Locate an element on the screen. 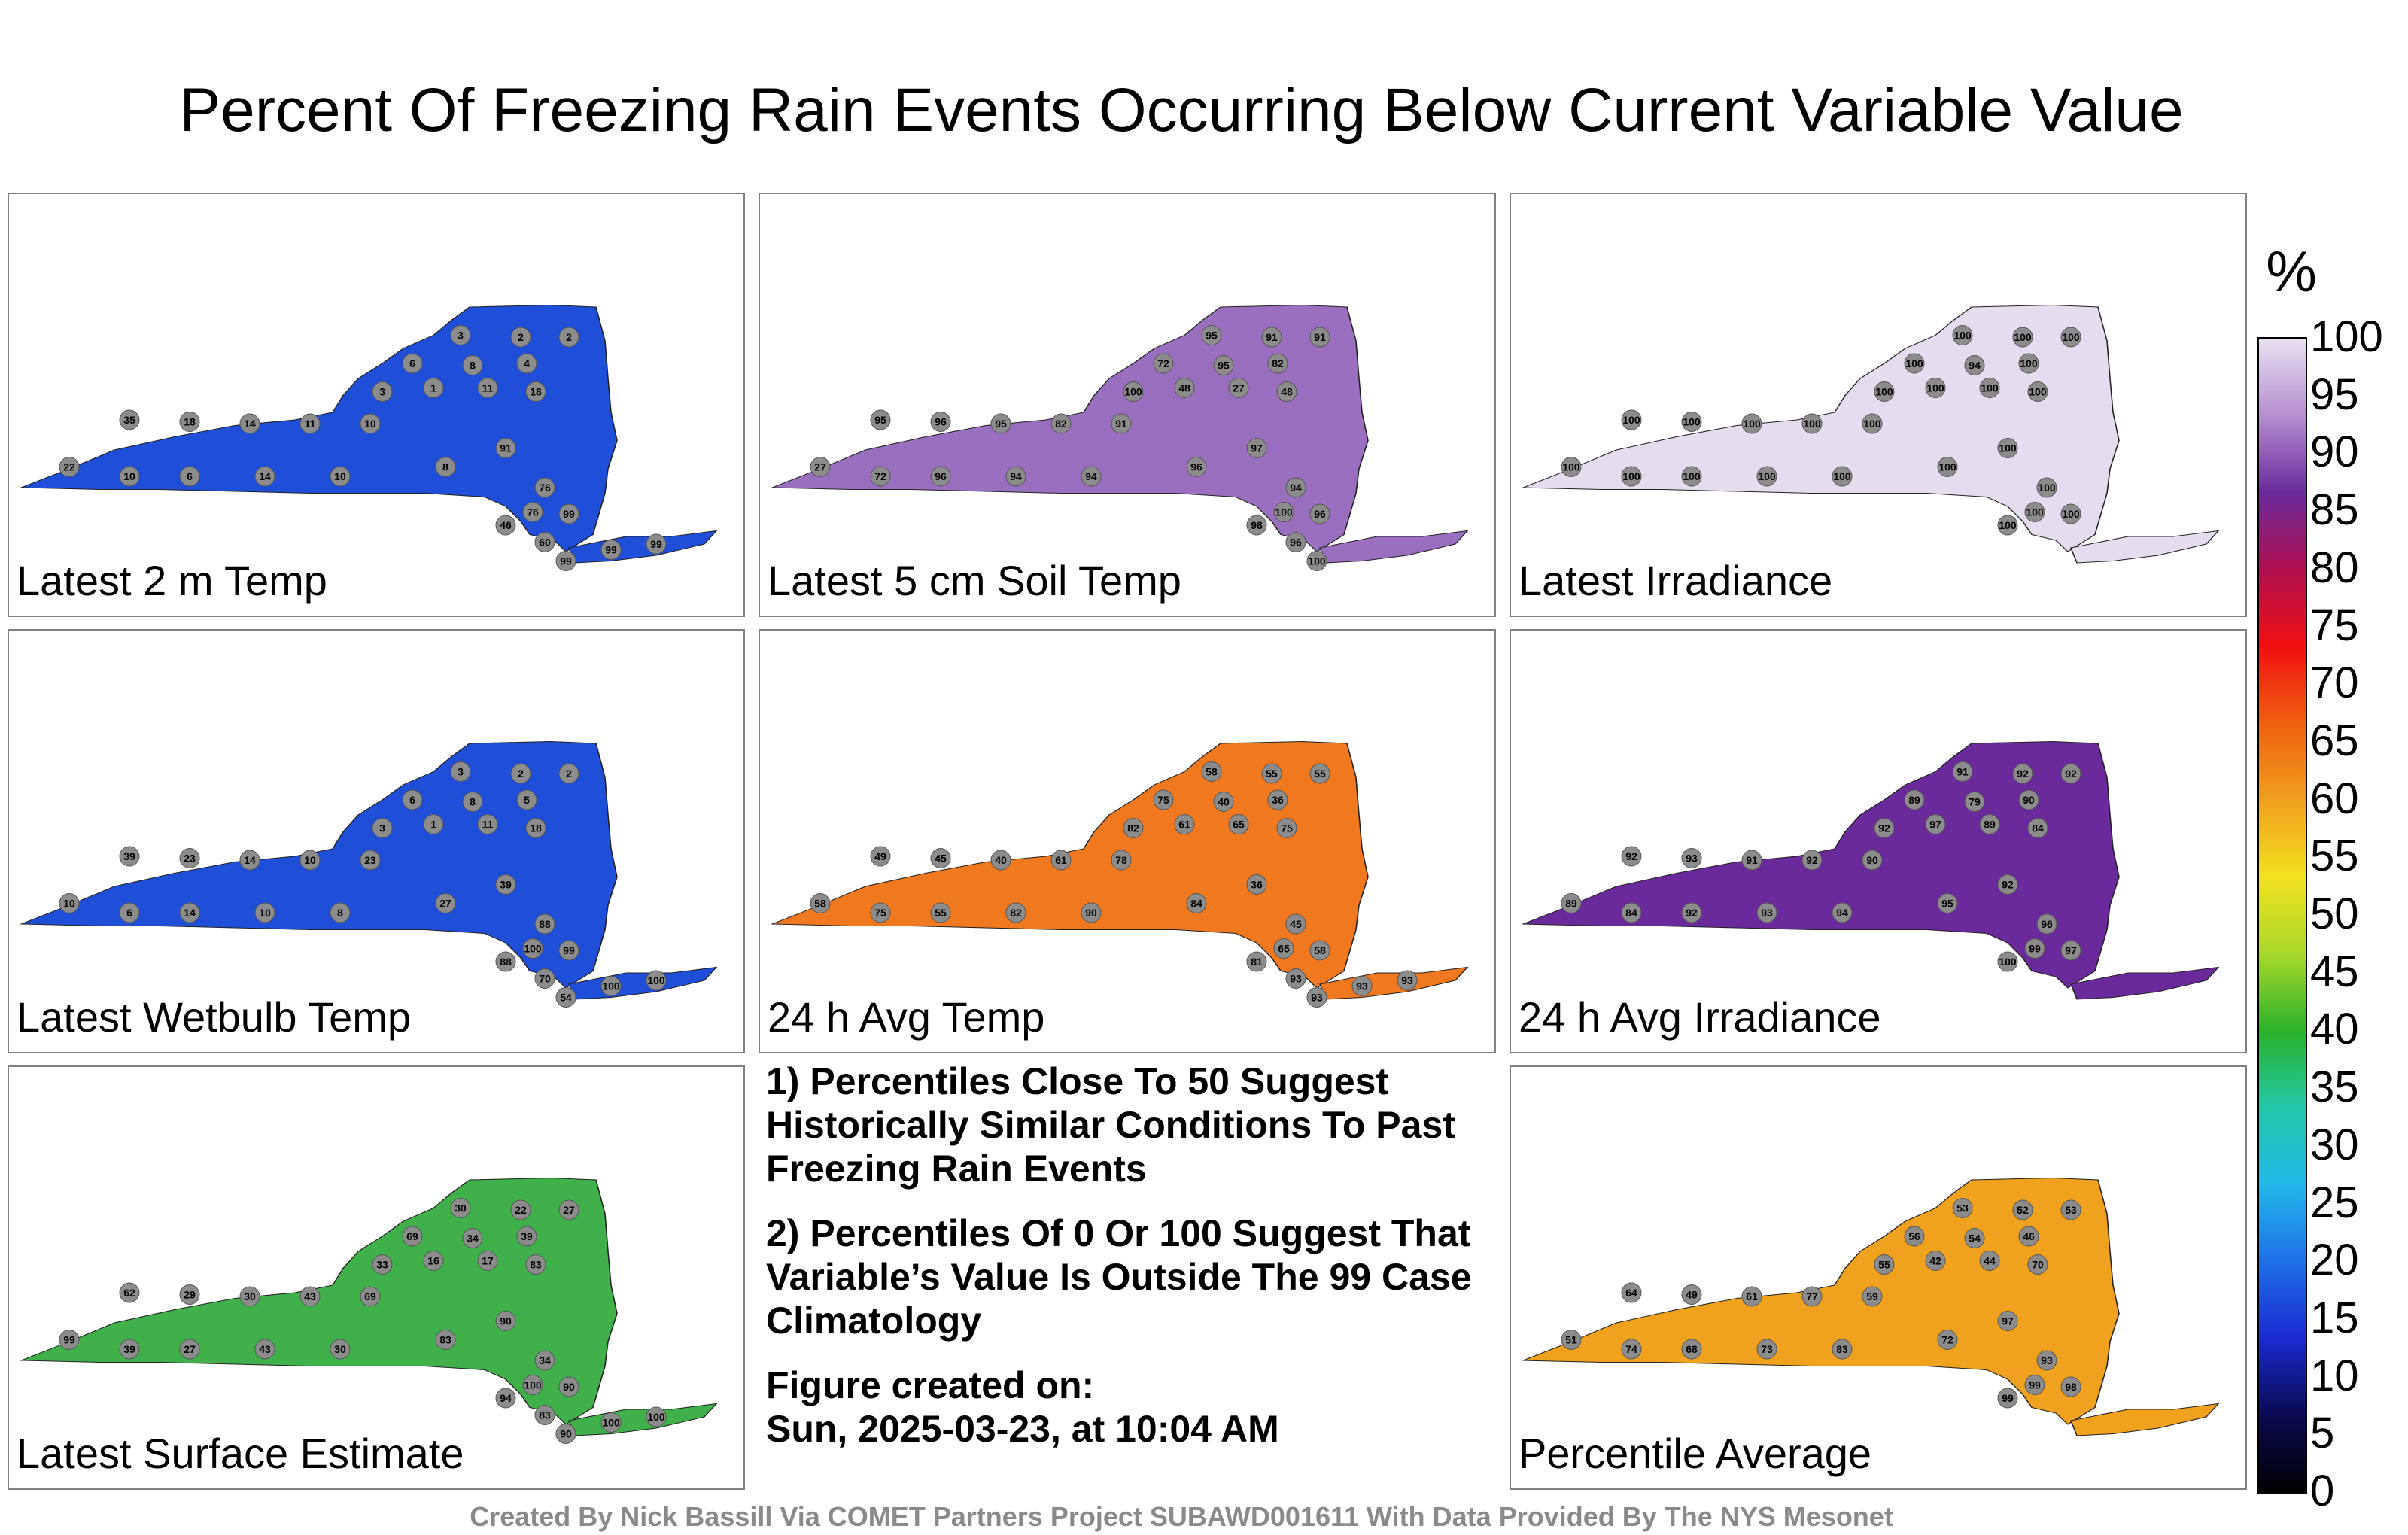 Image resolution: width=2408 pixels, height=1535 pixels. long-island-outline is located at coordinates (2145, 547).